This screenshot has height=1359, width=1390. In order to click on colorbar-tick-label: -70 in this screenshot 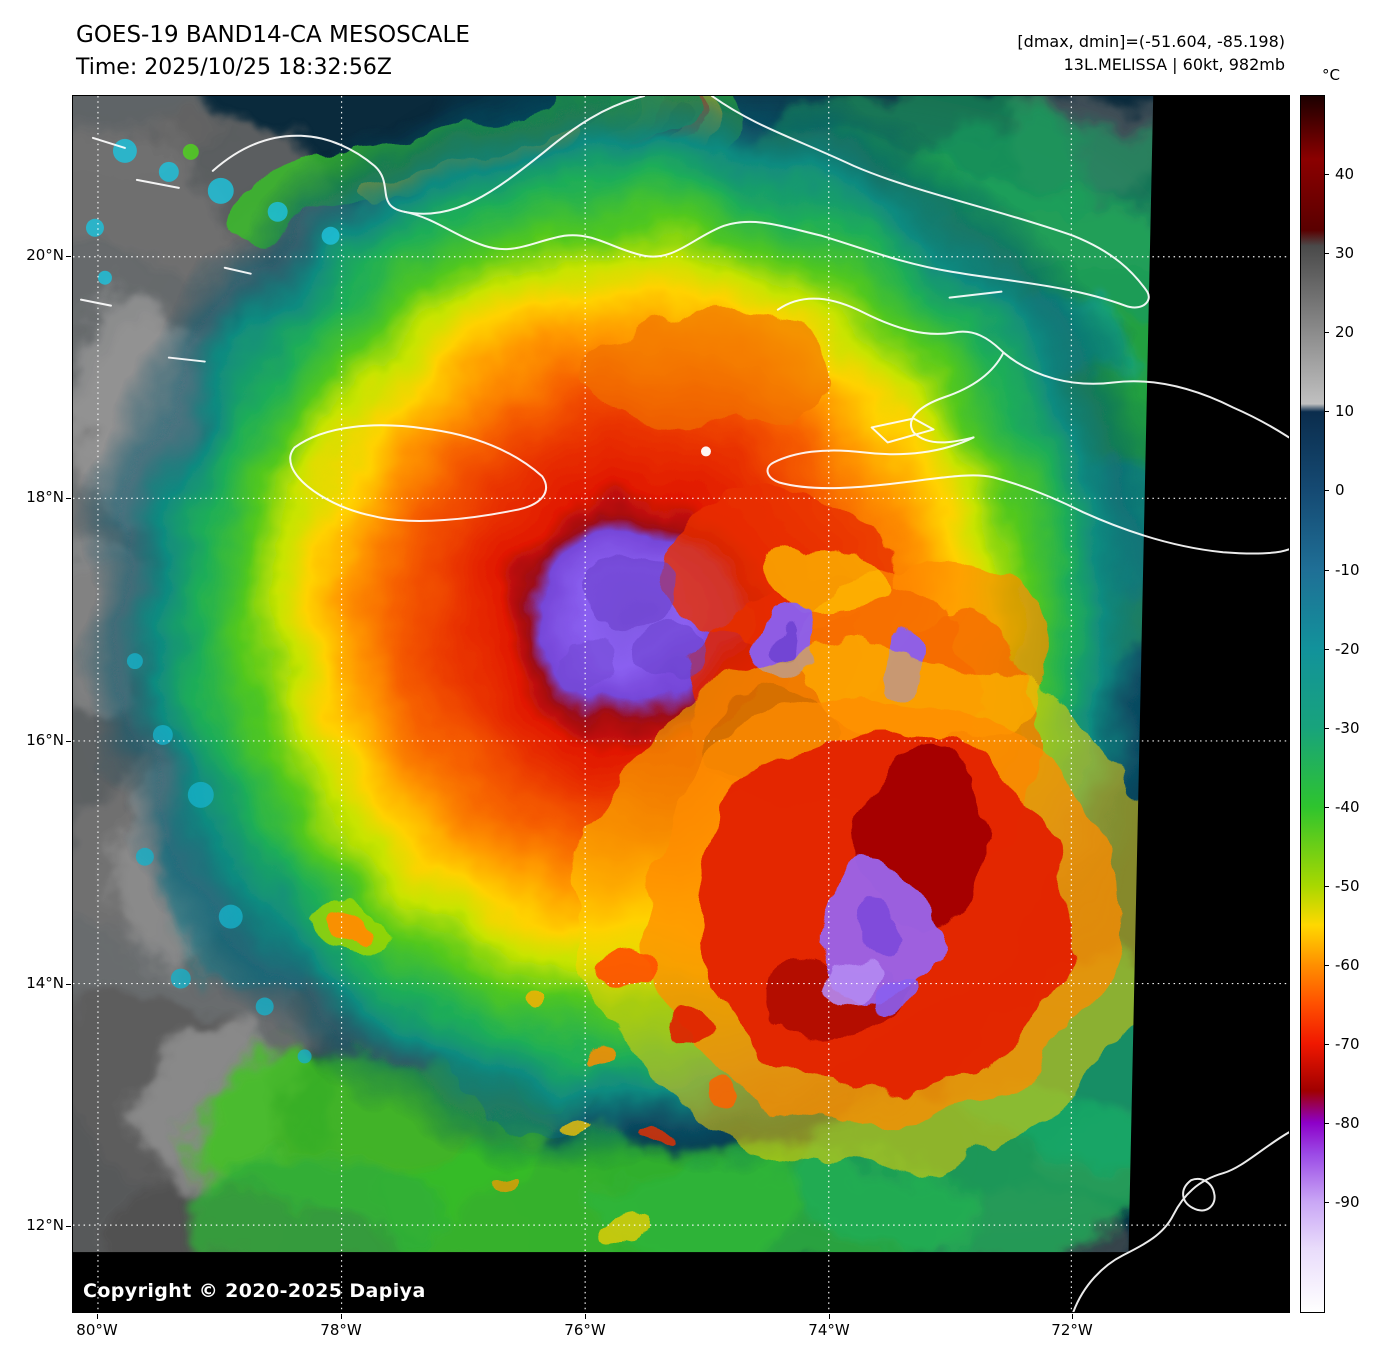, I will do `click(1347, 1044)`.